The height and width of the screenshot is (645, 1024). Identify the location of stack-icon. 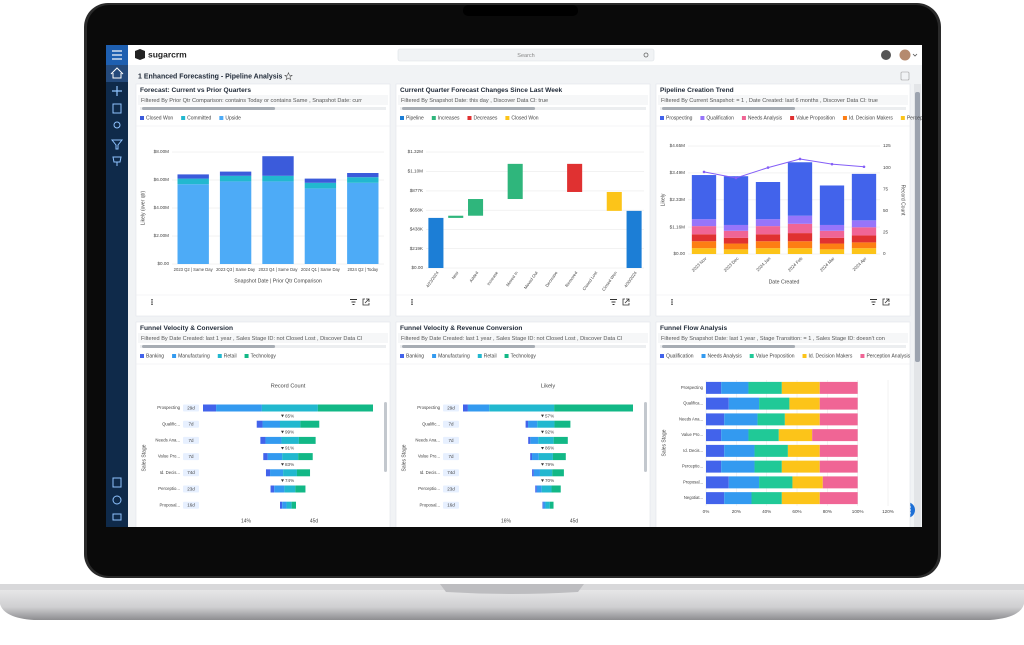
(117, 517).